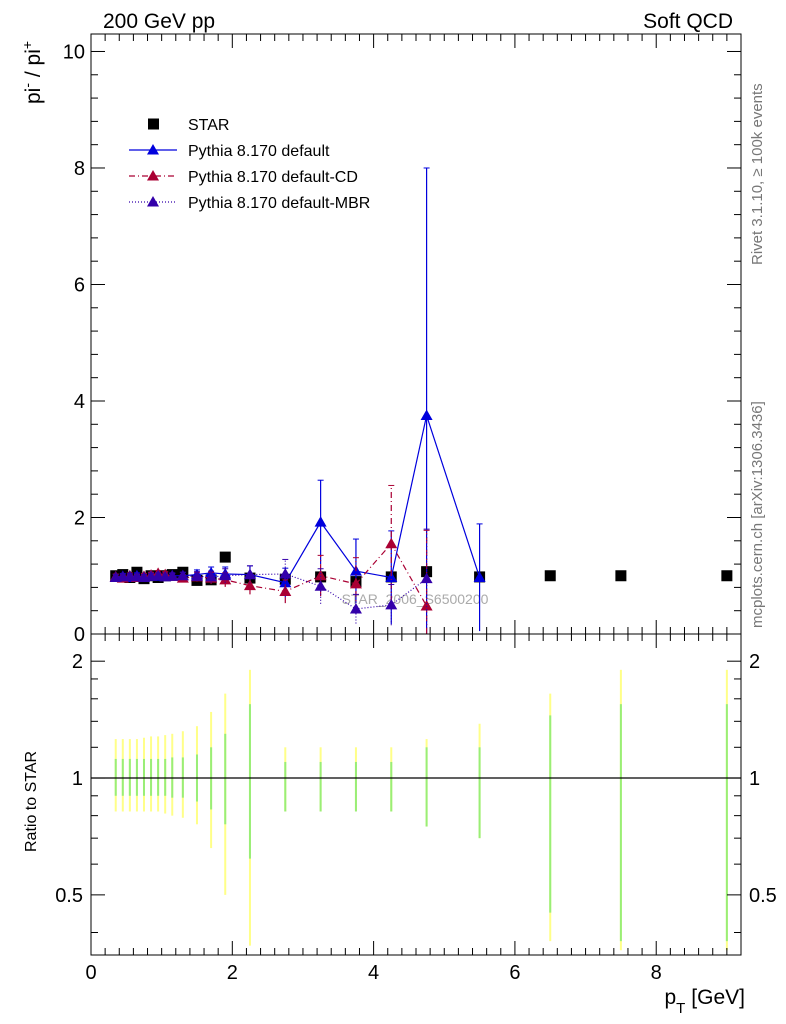  What do you see at coordinates (27, 45) in the screenshot?
I see `y-label-sup2: +` at bounding box center [27, 45].